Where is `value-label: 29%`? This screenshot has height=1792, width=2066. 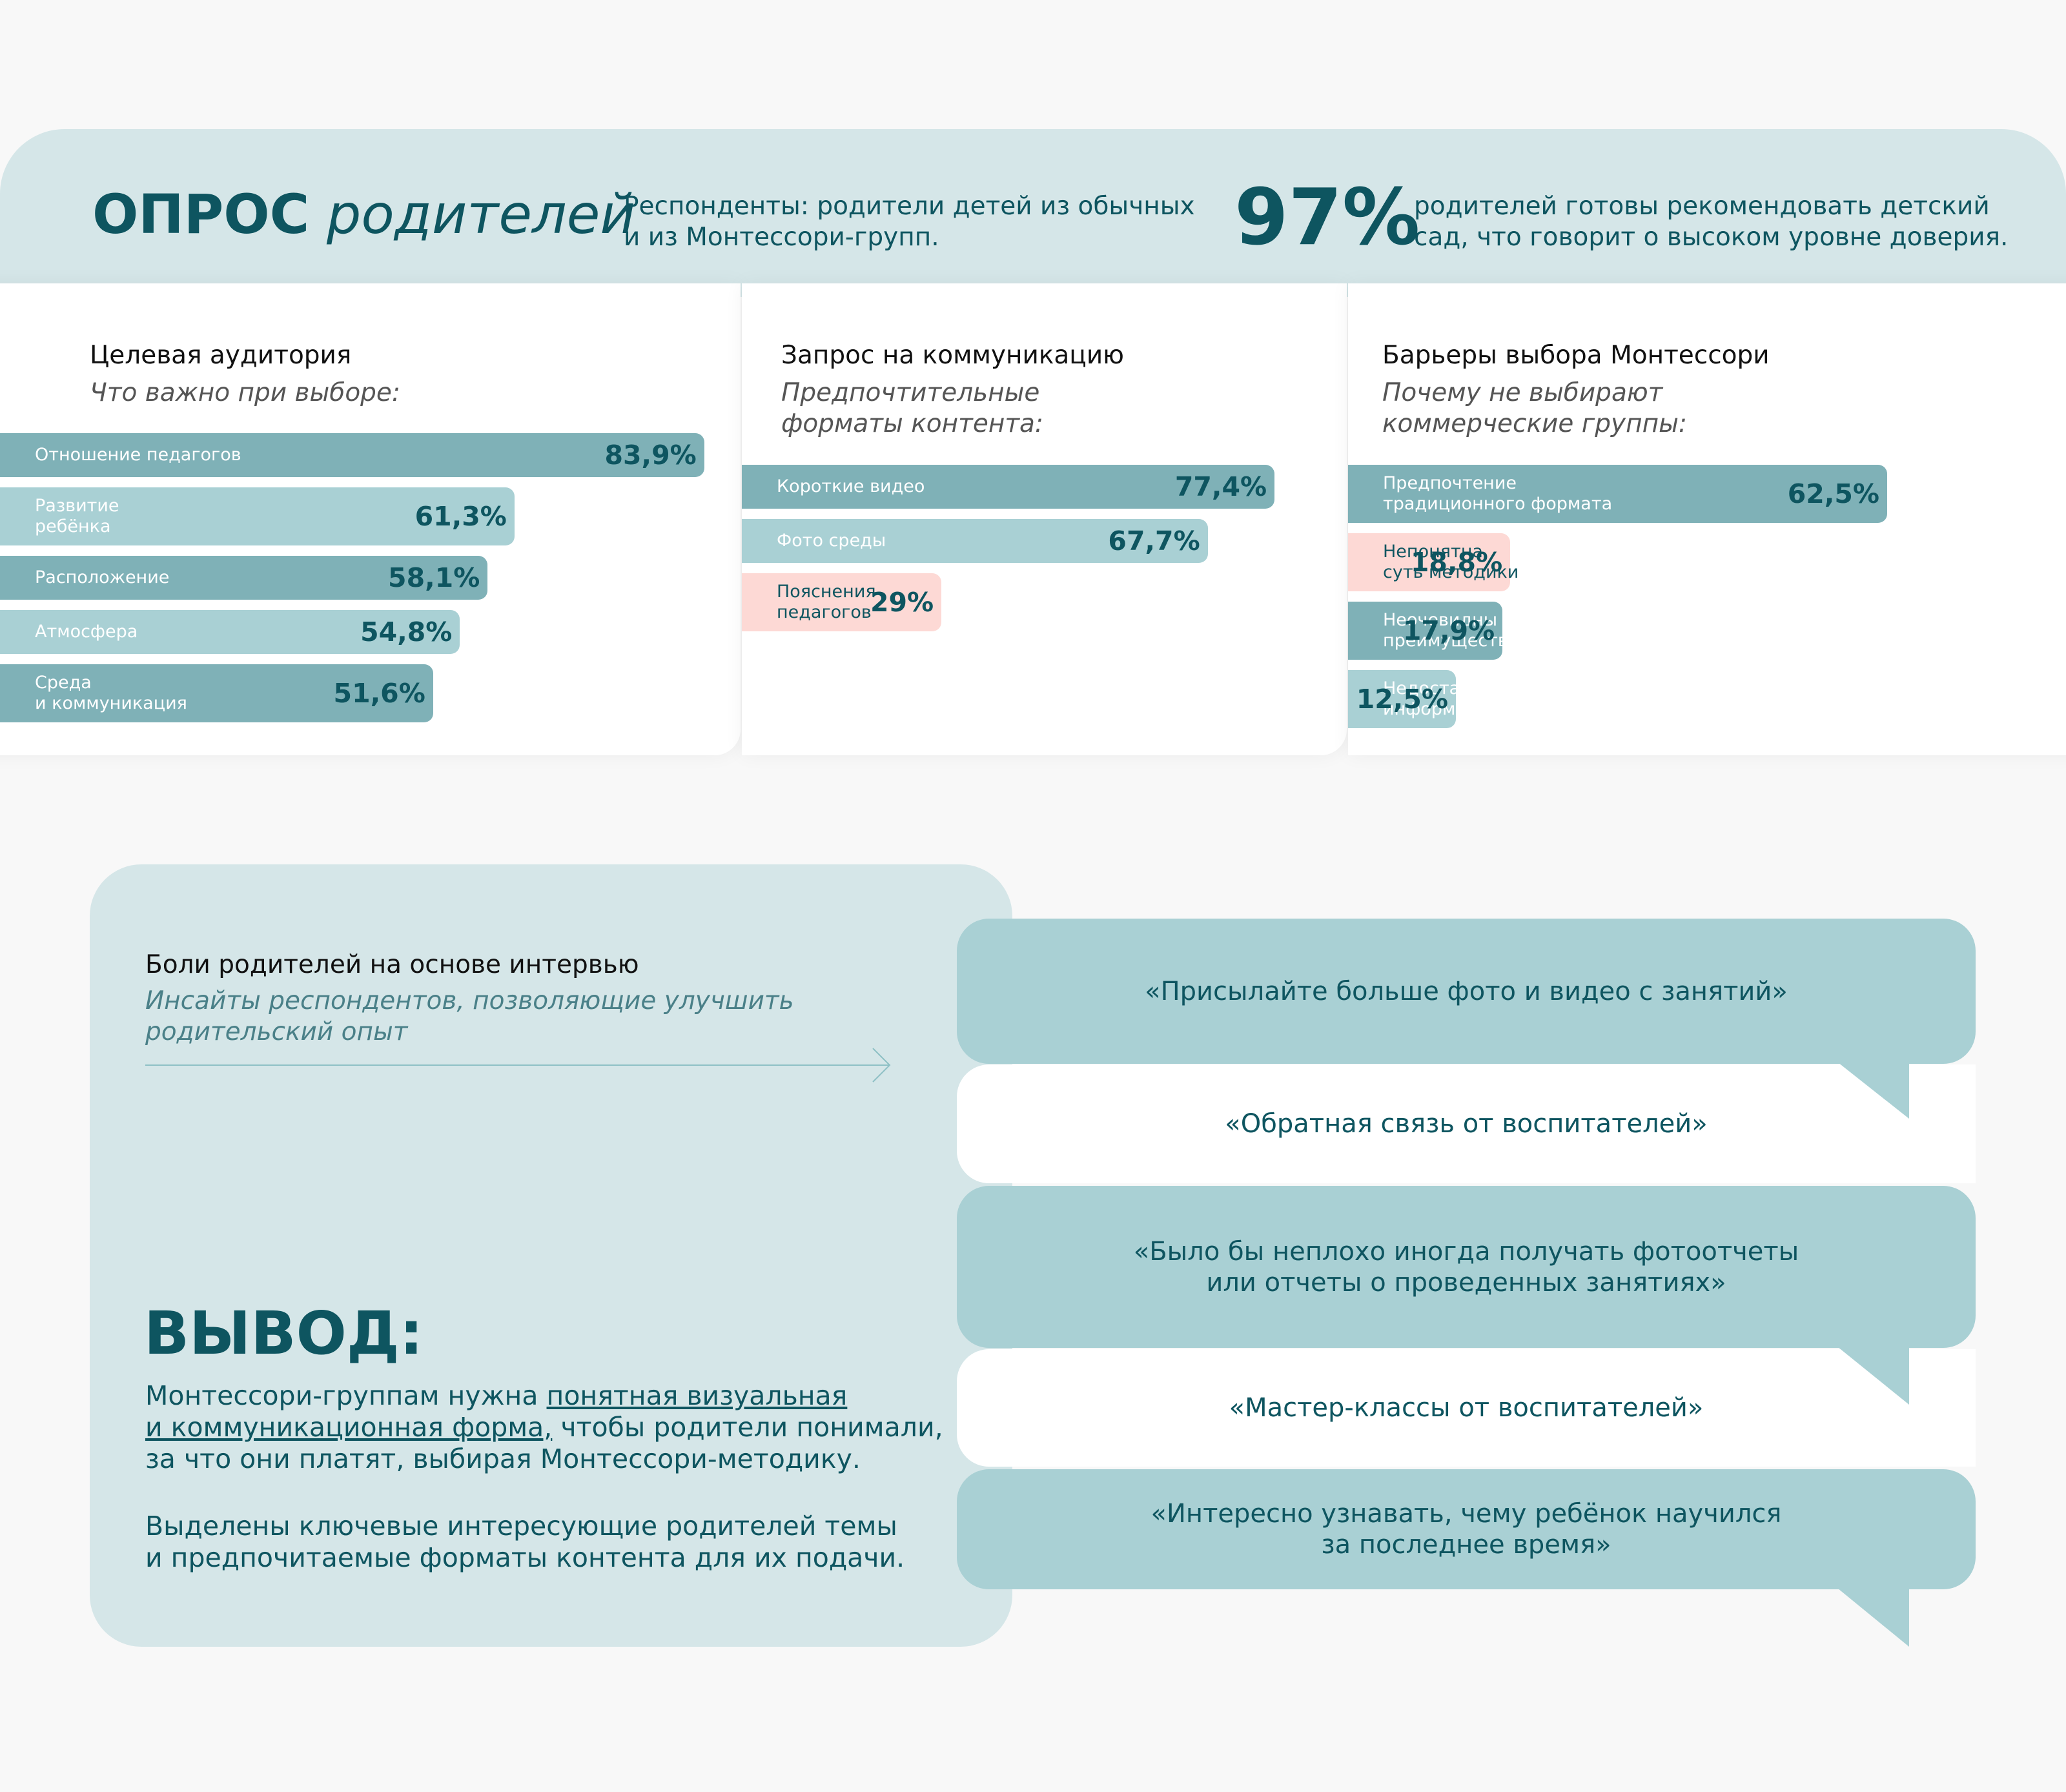 value-label: 29% is located at coordinates (902, 602).